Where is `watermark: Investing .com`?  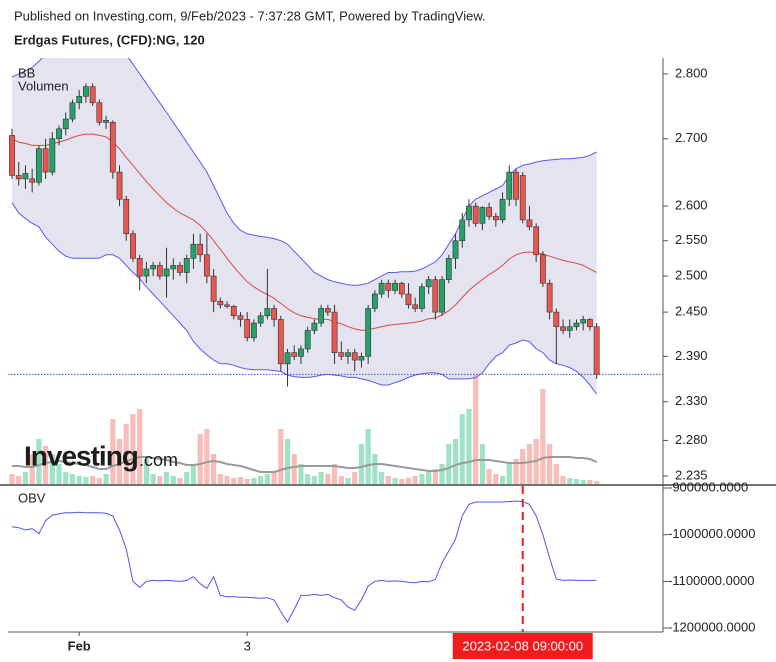 watermark: Investing .com is located at coordinates (101, 455).